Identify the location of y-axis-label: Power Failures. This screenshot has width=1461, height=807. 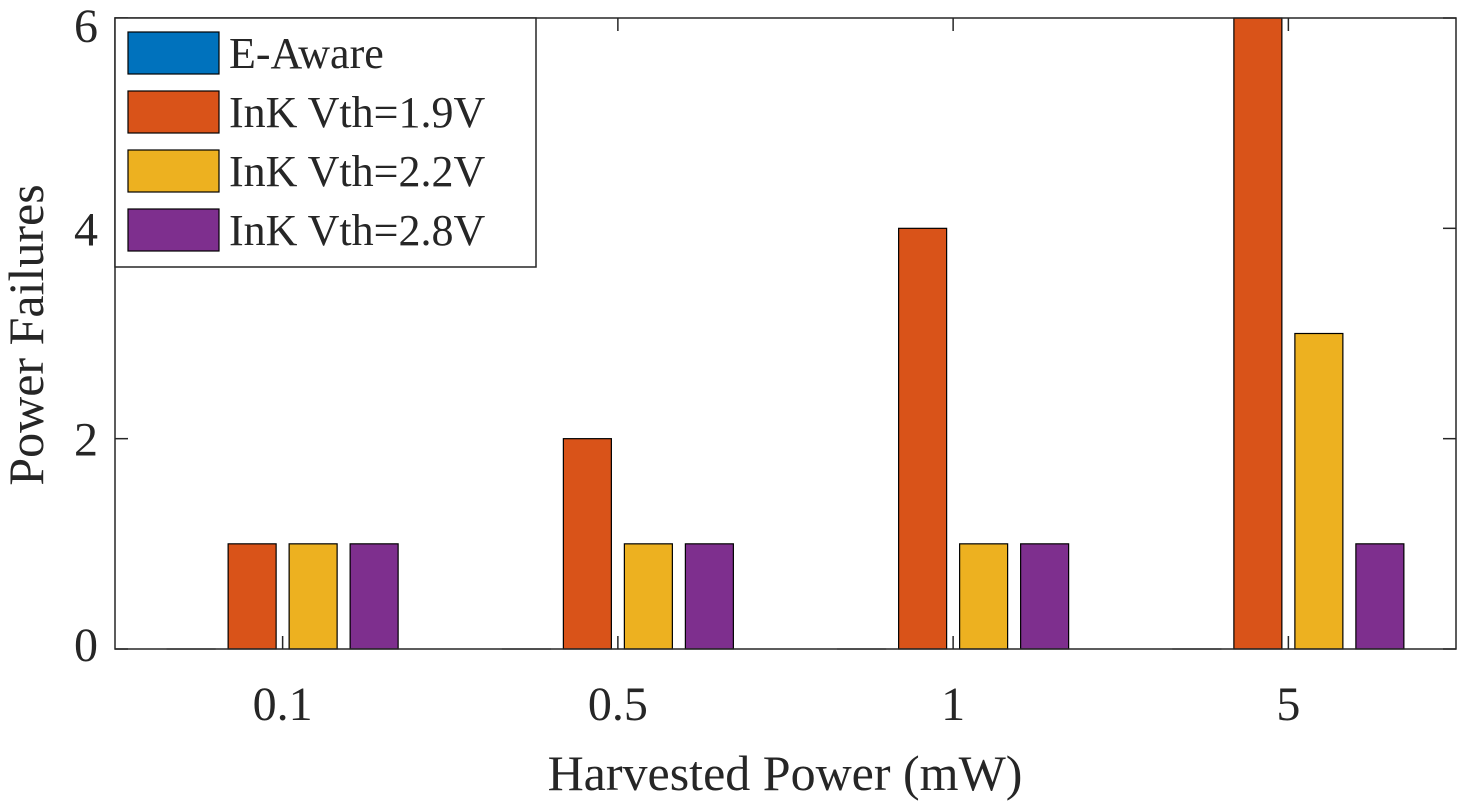
(27, 334).